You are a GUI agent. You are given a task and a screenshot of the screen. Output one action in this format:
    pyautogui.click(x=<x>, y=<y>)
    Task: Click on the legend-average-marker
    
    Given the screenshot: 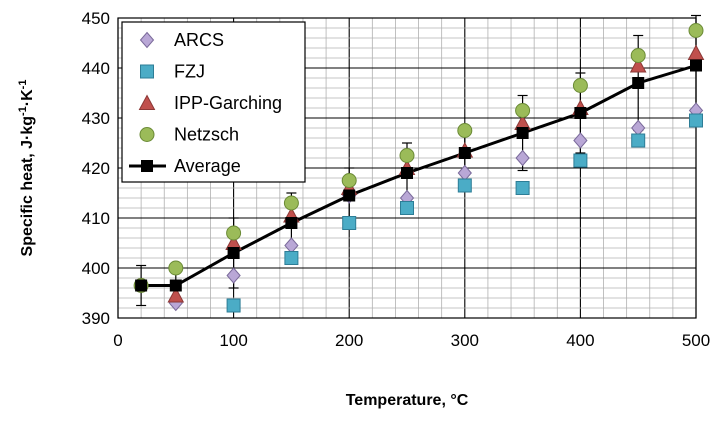 What is the action you would take?
    pyautogui.click(x=147, y=166)
    